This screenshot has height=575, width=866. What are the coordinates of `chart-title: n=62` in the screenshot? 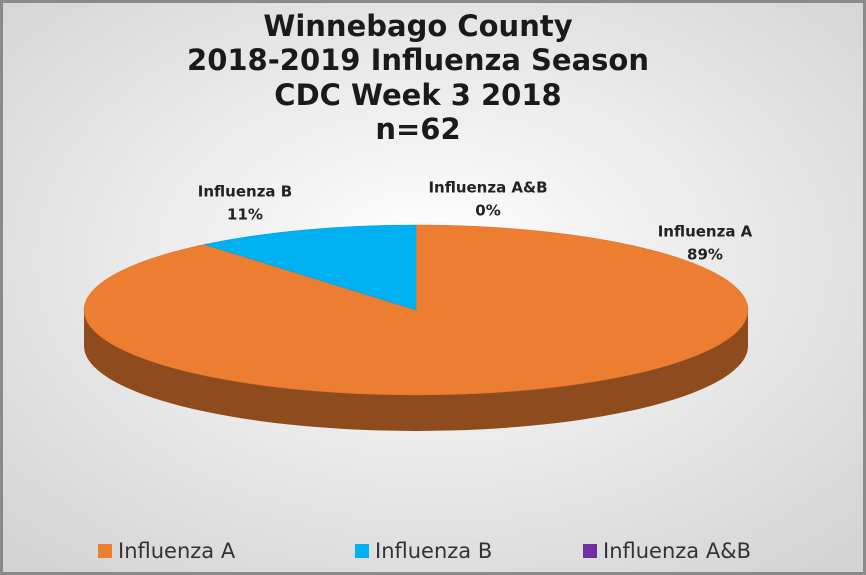 It's located at (417, 129).